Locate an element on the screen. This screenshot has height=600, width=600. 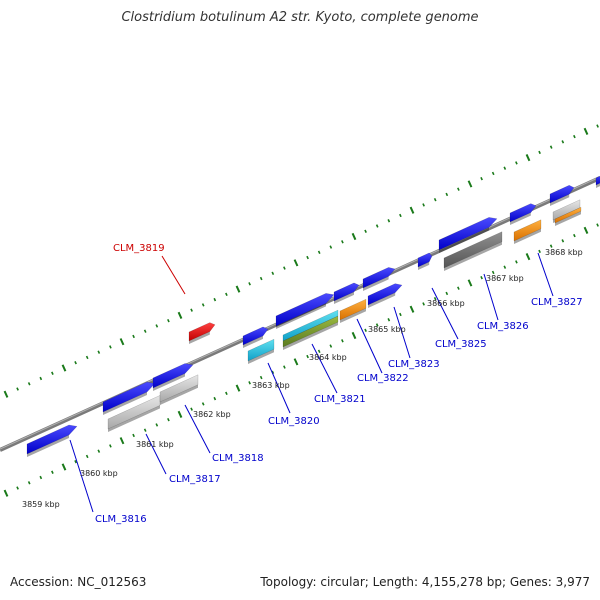
gene-label: CLM_3823 is located at coordinates (414, 364).